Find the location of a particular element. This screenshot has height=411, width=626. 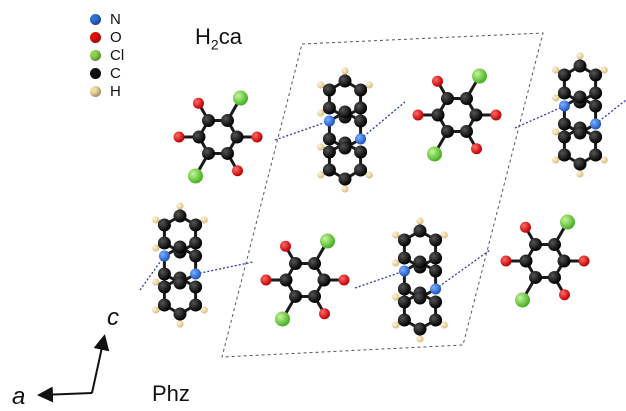

element-legend: N O Cl C H is located at coordinates (120, 55).